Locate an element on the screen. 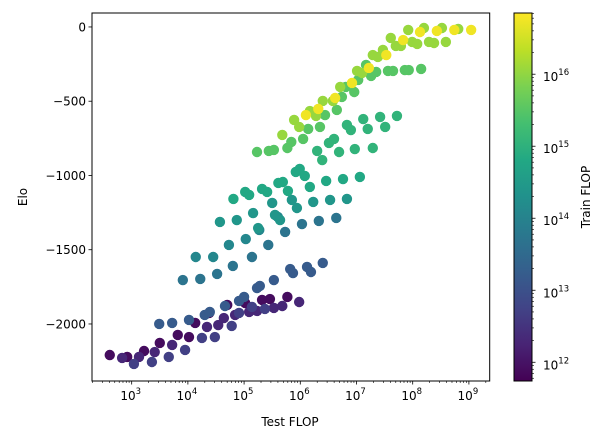 The image size is (612, 442). y-tick-label: 0 is located at coordinates (82, 27).